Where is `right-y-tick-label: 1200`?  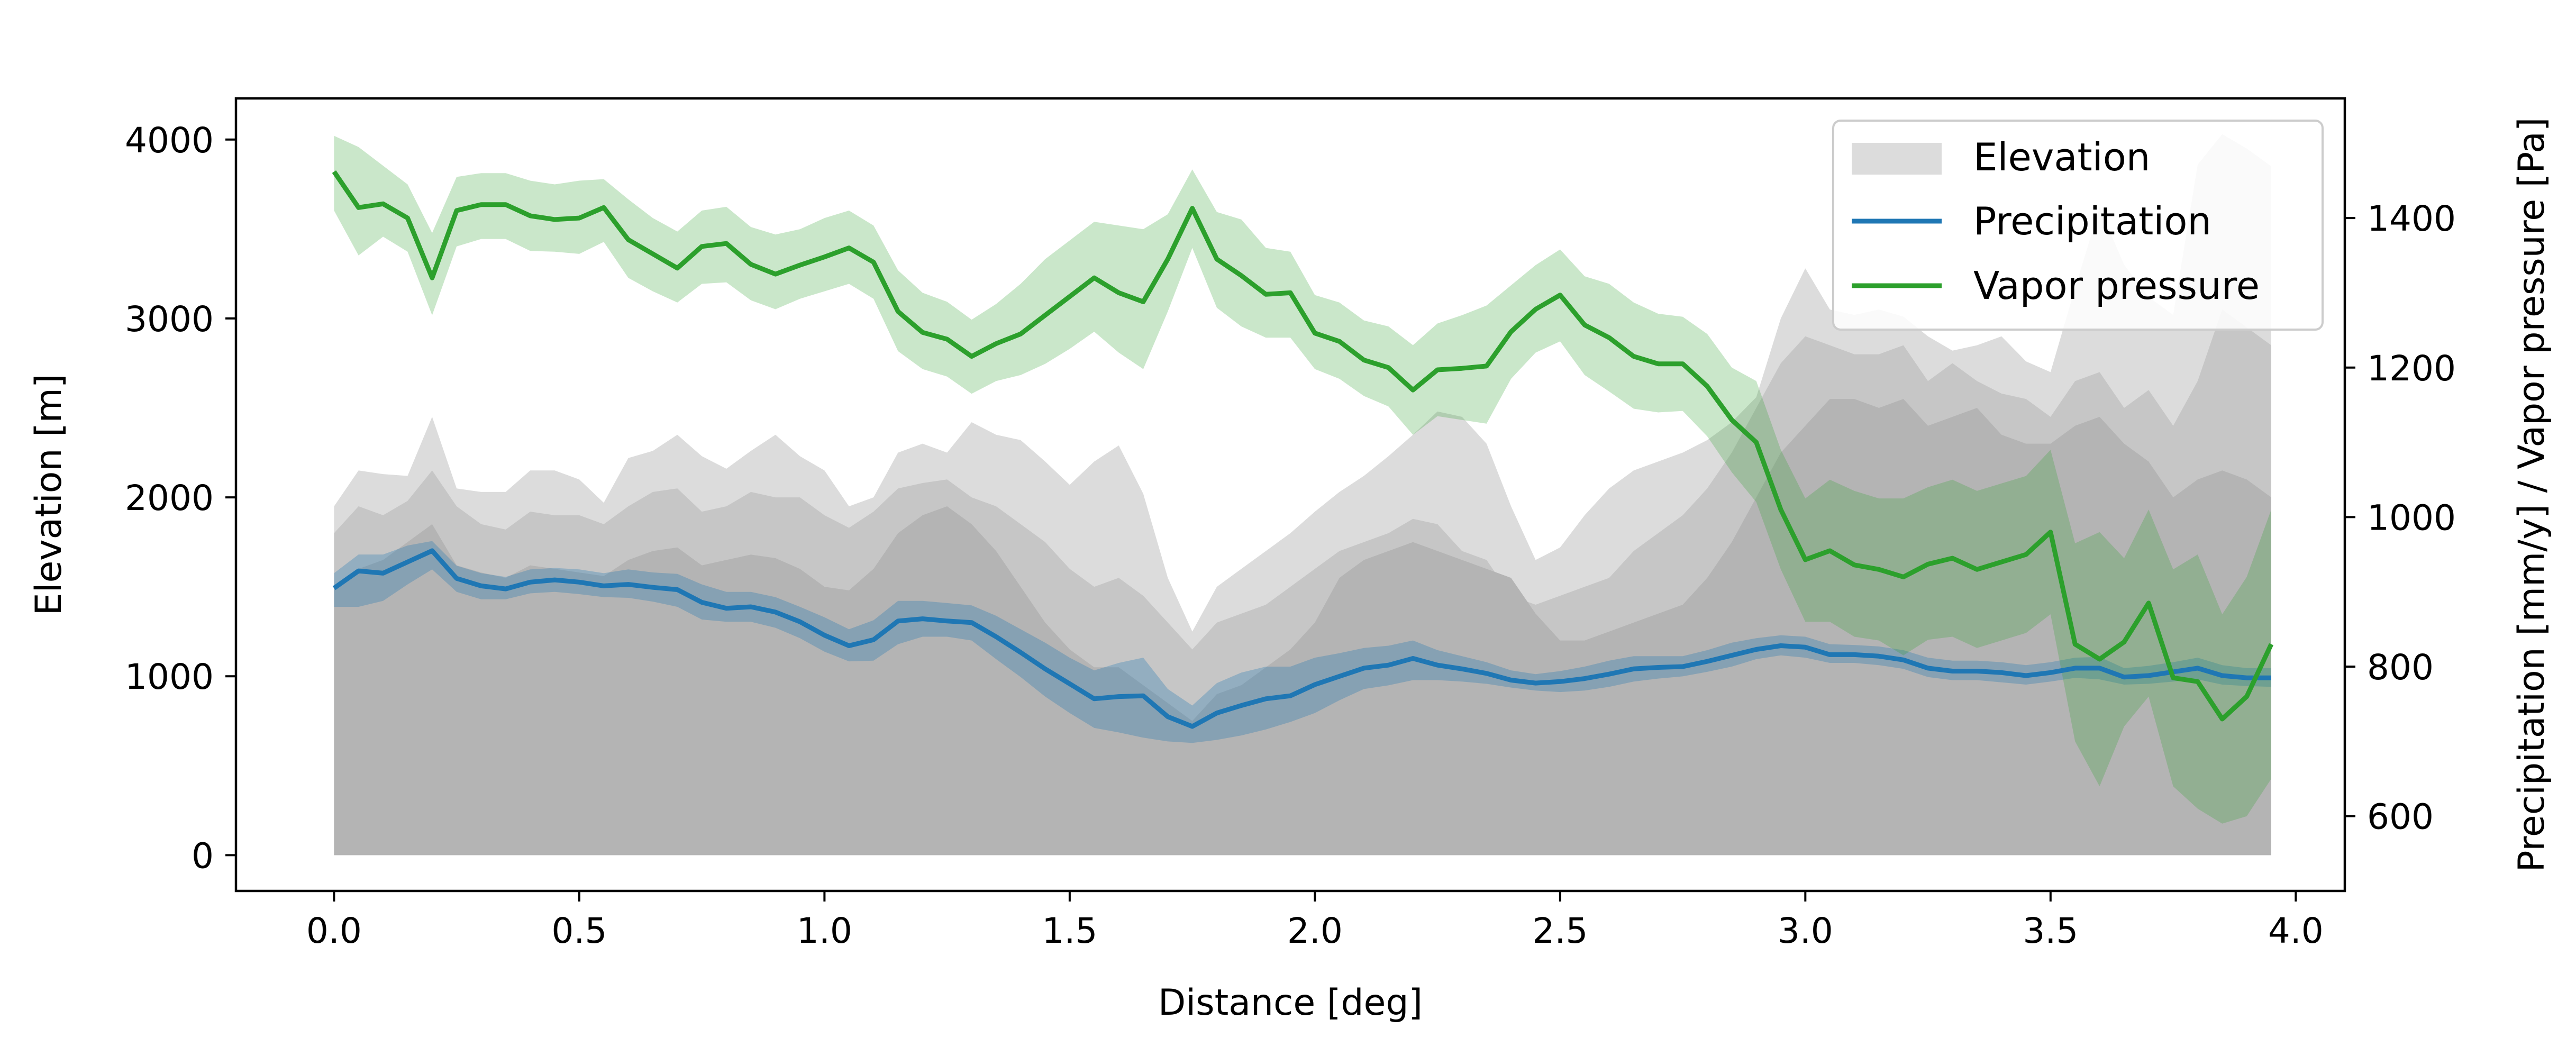 right-y-tick-label: 1200 is located at coordinates (2411, 368).